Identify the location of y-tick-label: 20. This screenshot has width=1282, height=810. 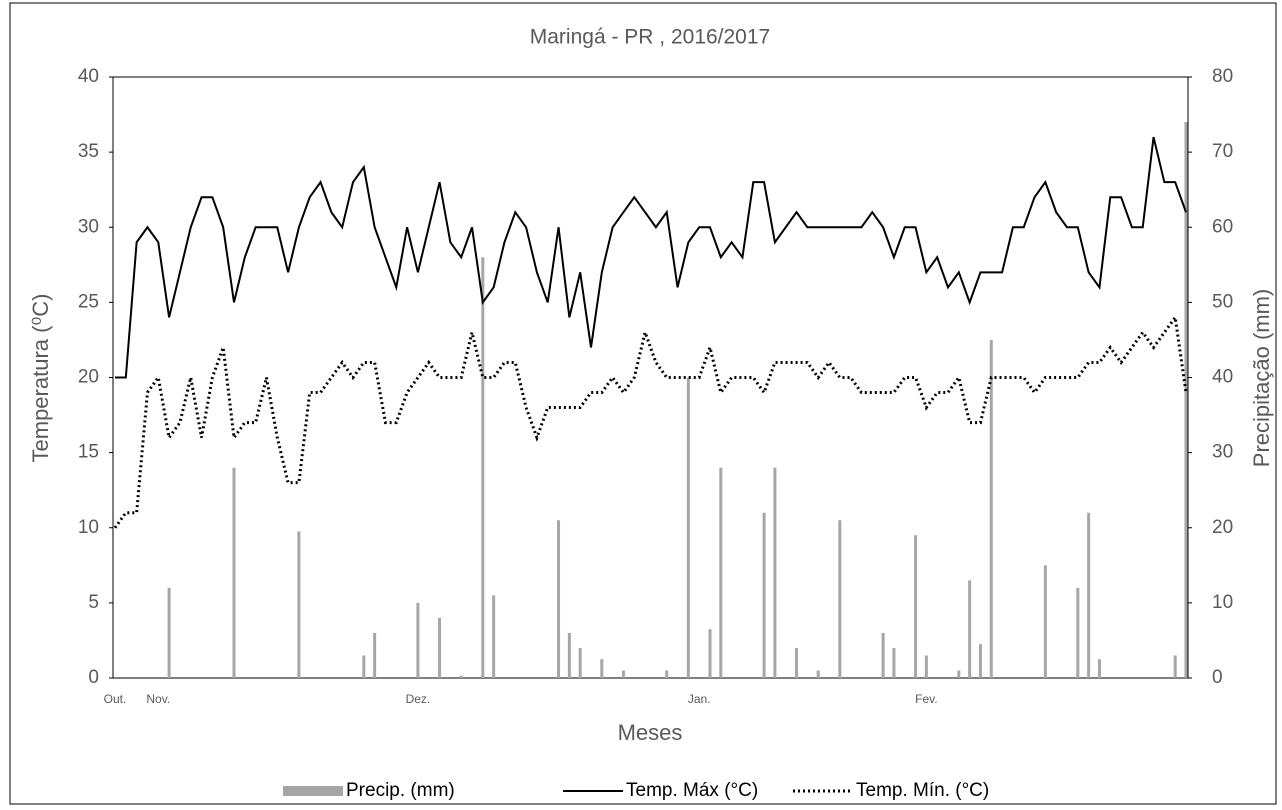
(88, 377).